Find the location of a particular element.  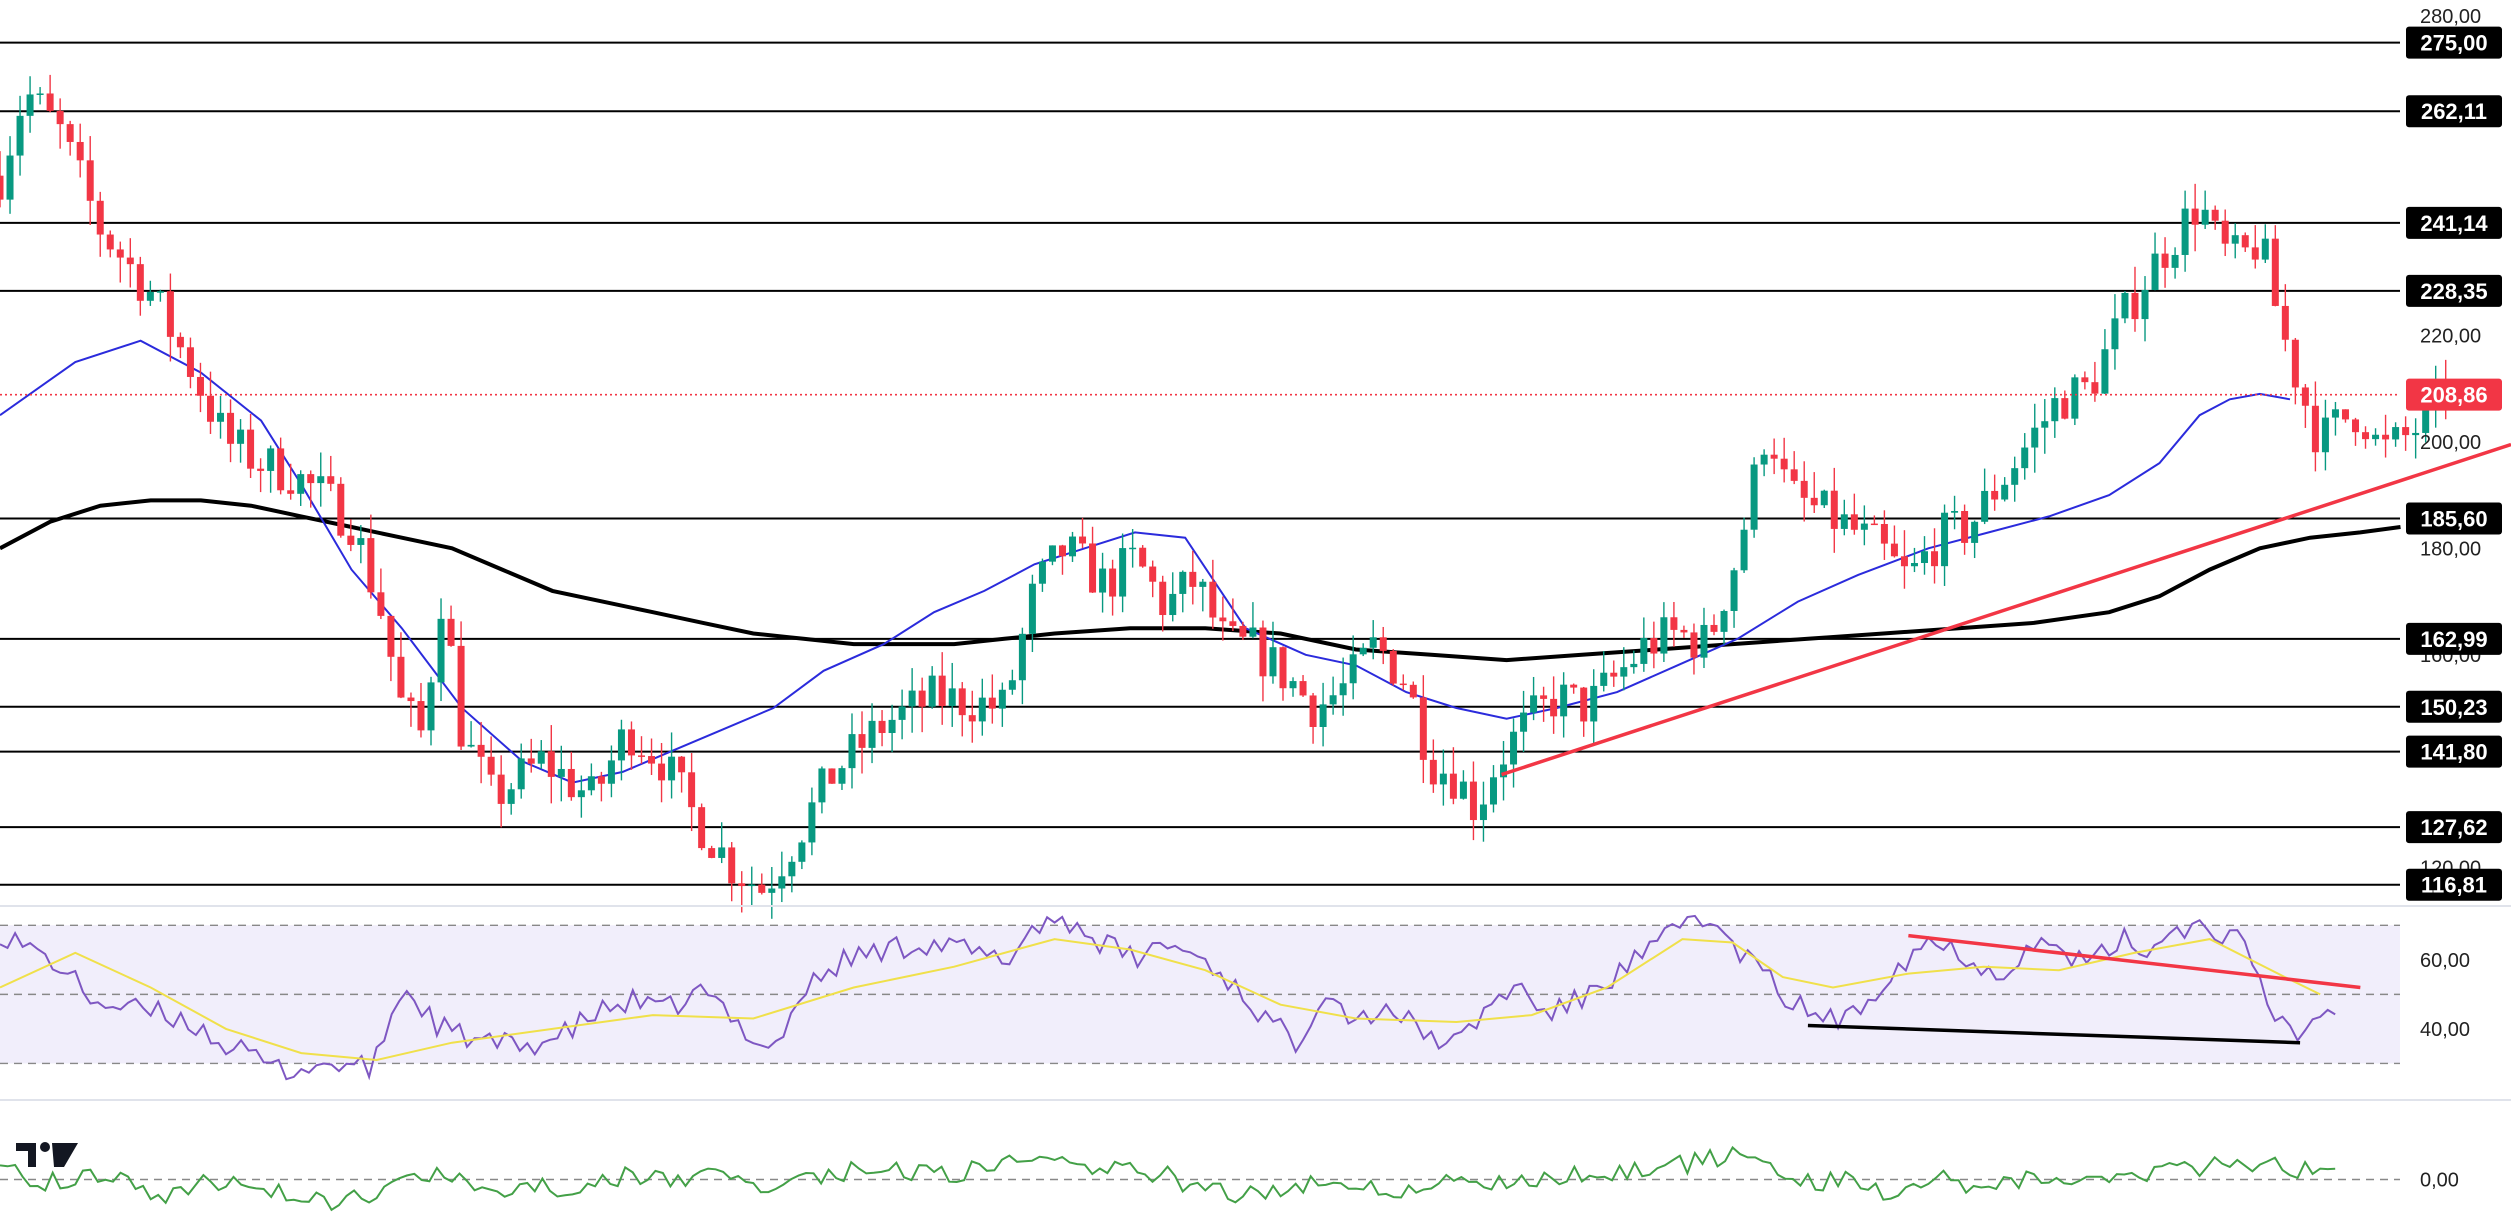

level-label: 162,99 is located at coordinates (2453, 639).